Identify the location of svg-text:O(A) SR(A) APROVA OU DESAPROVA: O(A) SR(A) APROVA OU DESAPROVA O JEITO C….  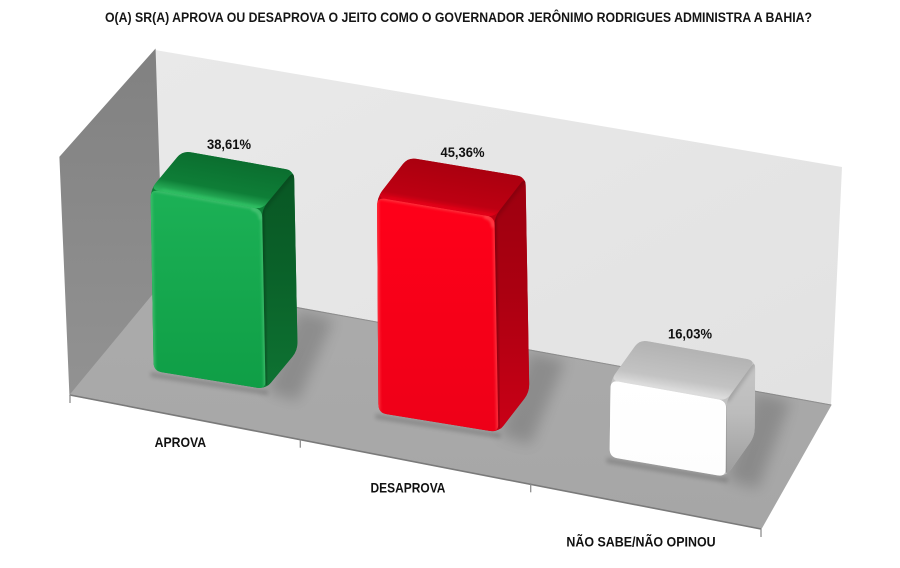
(458, 17).